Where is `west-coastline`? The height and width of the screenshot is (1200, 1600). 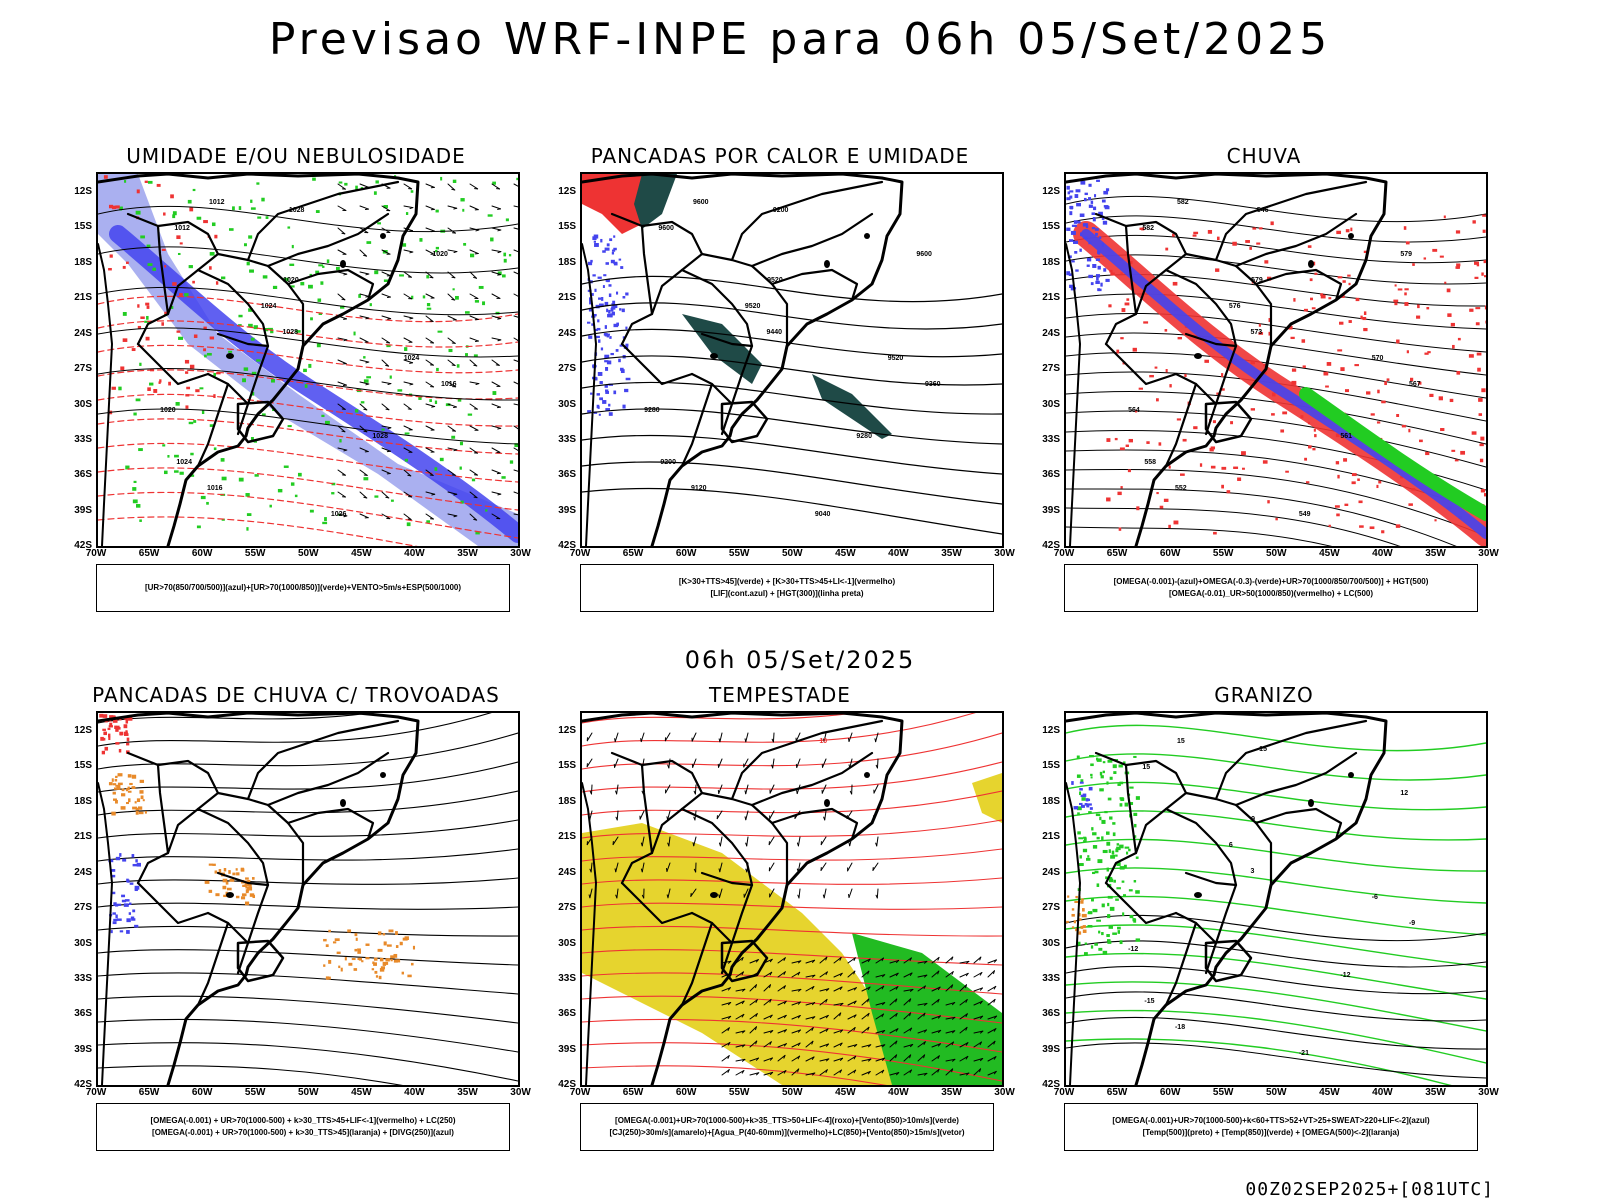 west-coastline is located at coordinates (105, 933).